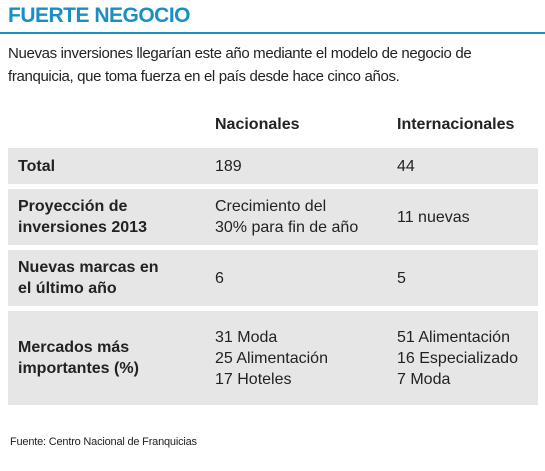  What do you see at coordinates (286, 217) in the screenshot?
I see `table-cell: Crecimiento del 30% para fin de año` at bounding box center [286, 217].